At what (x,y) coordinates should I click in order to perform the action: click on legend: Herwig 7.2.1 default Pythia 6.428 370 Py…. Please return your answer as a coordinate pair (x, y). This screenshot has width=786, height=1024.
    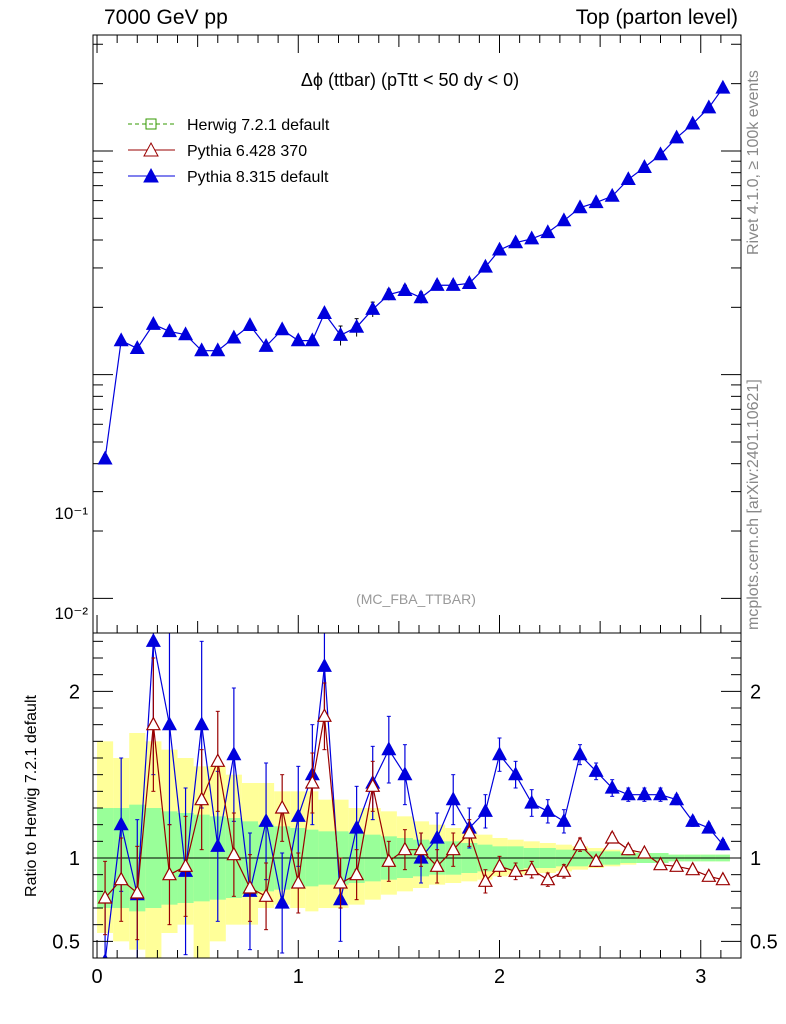
    Looking at the image, I should click on (229, 151).